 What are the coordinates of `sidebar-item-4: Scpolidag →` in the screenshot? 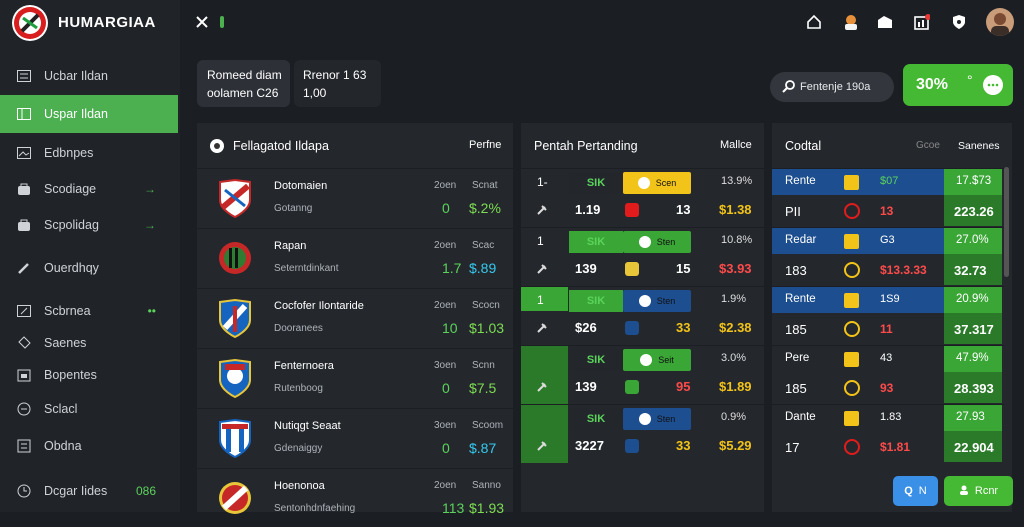 It's located at (89, 225).